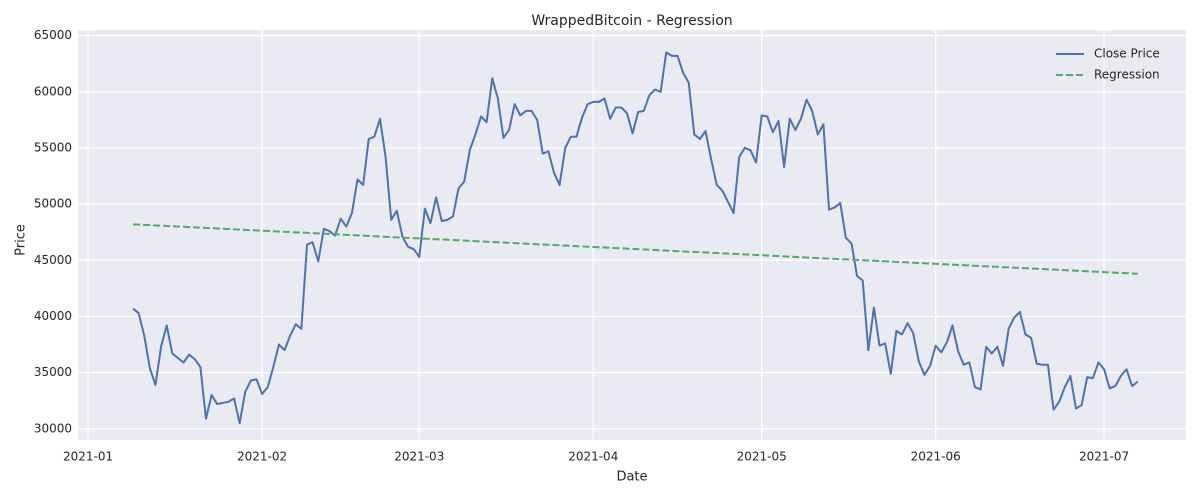  I want to click on x-tick-label: 2021-02, so click(262, 457).